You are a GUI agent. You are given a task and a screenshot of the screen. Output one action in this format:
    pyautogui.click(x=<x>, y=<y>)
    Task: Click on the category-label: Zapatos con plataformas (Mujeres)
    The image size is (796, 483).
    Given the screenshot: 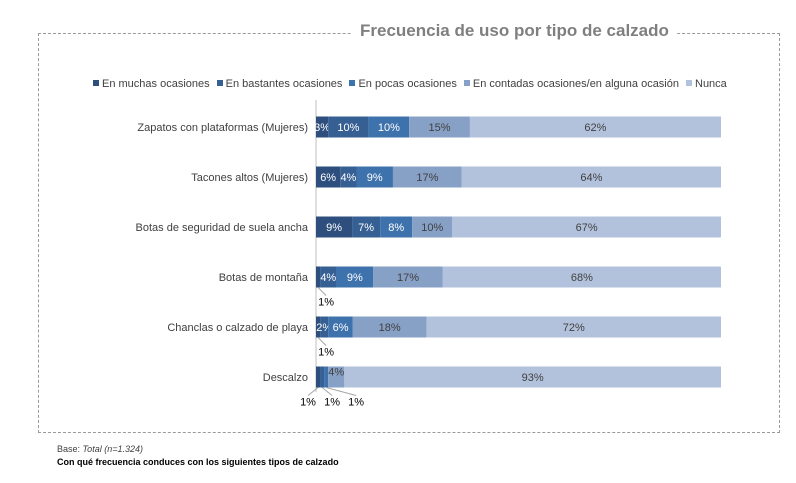 What is the action you would take?
    pyautogui.click(x=222, y=128)
    